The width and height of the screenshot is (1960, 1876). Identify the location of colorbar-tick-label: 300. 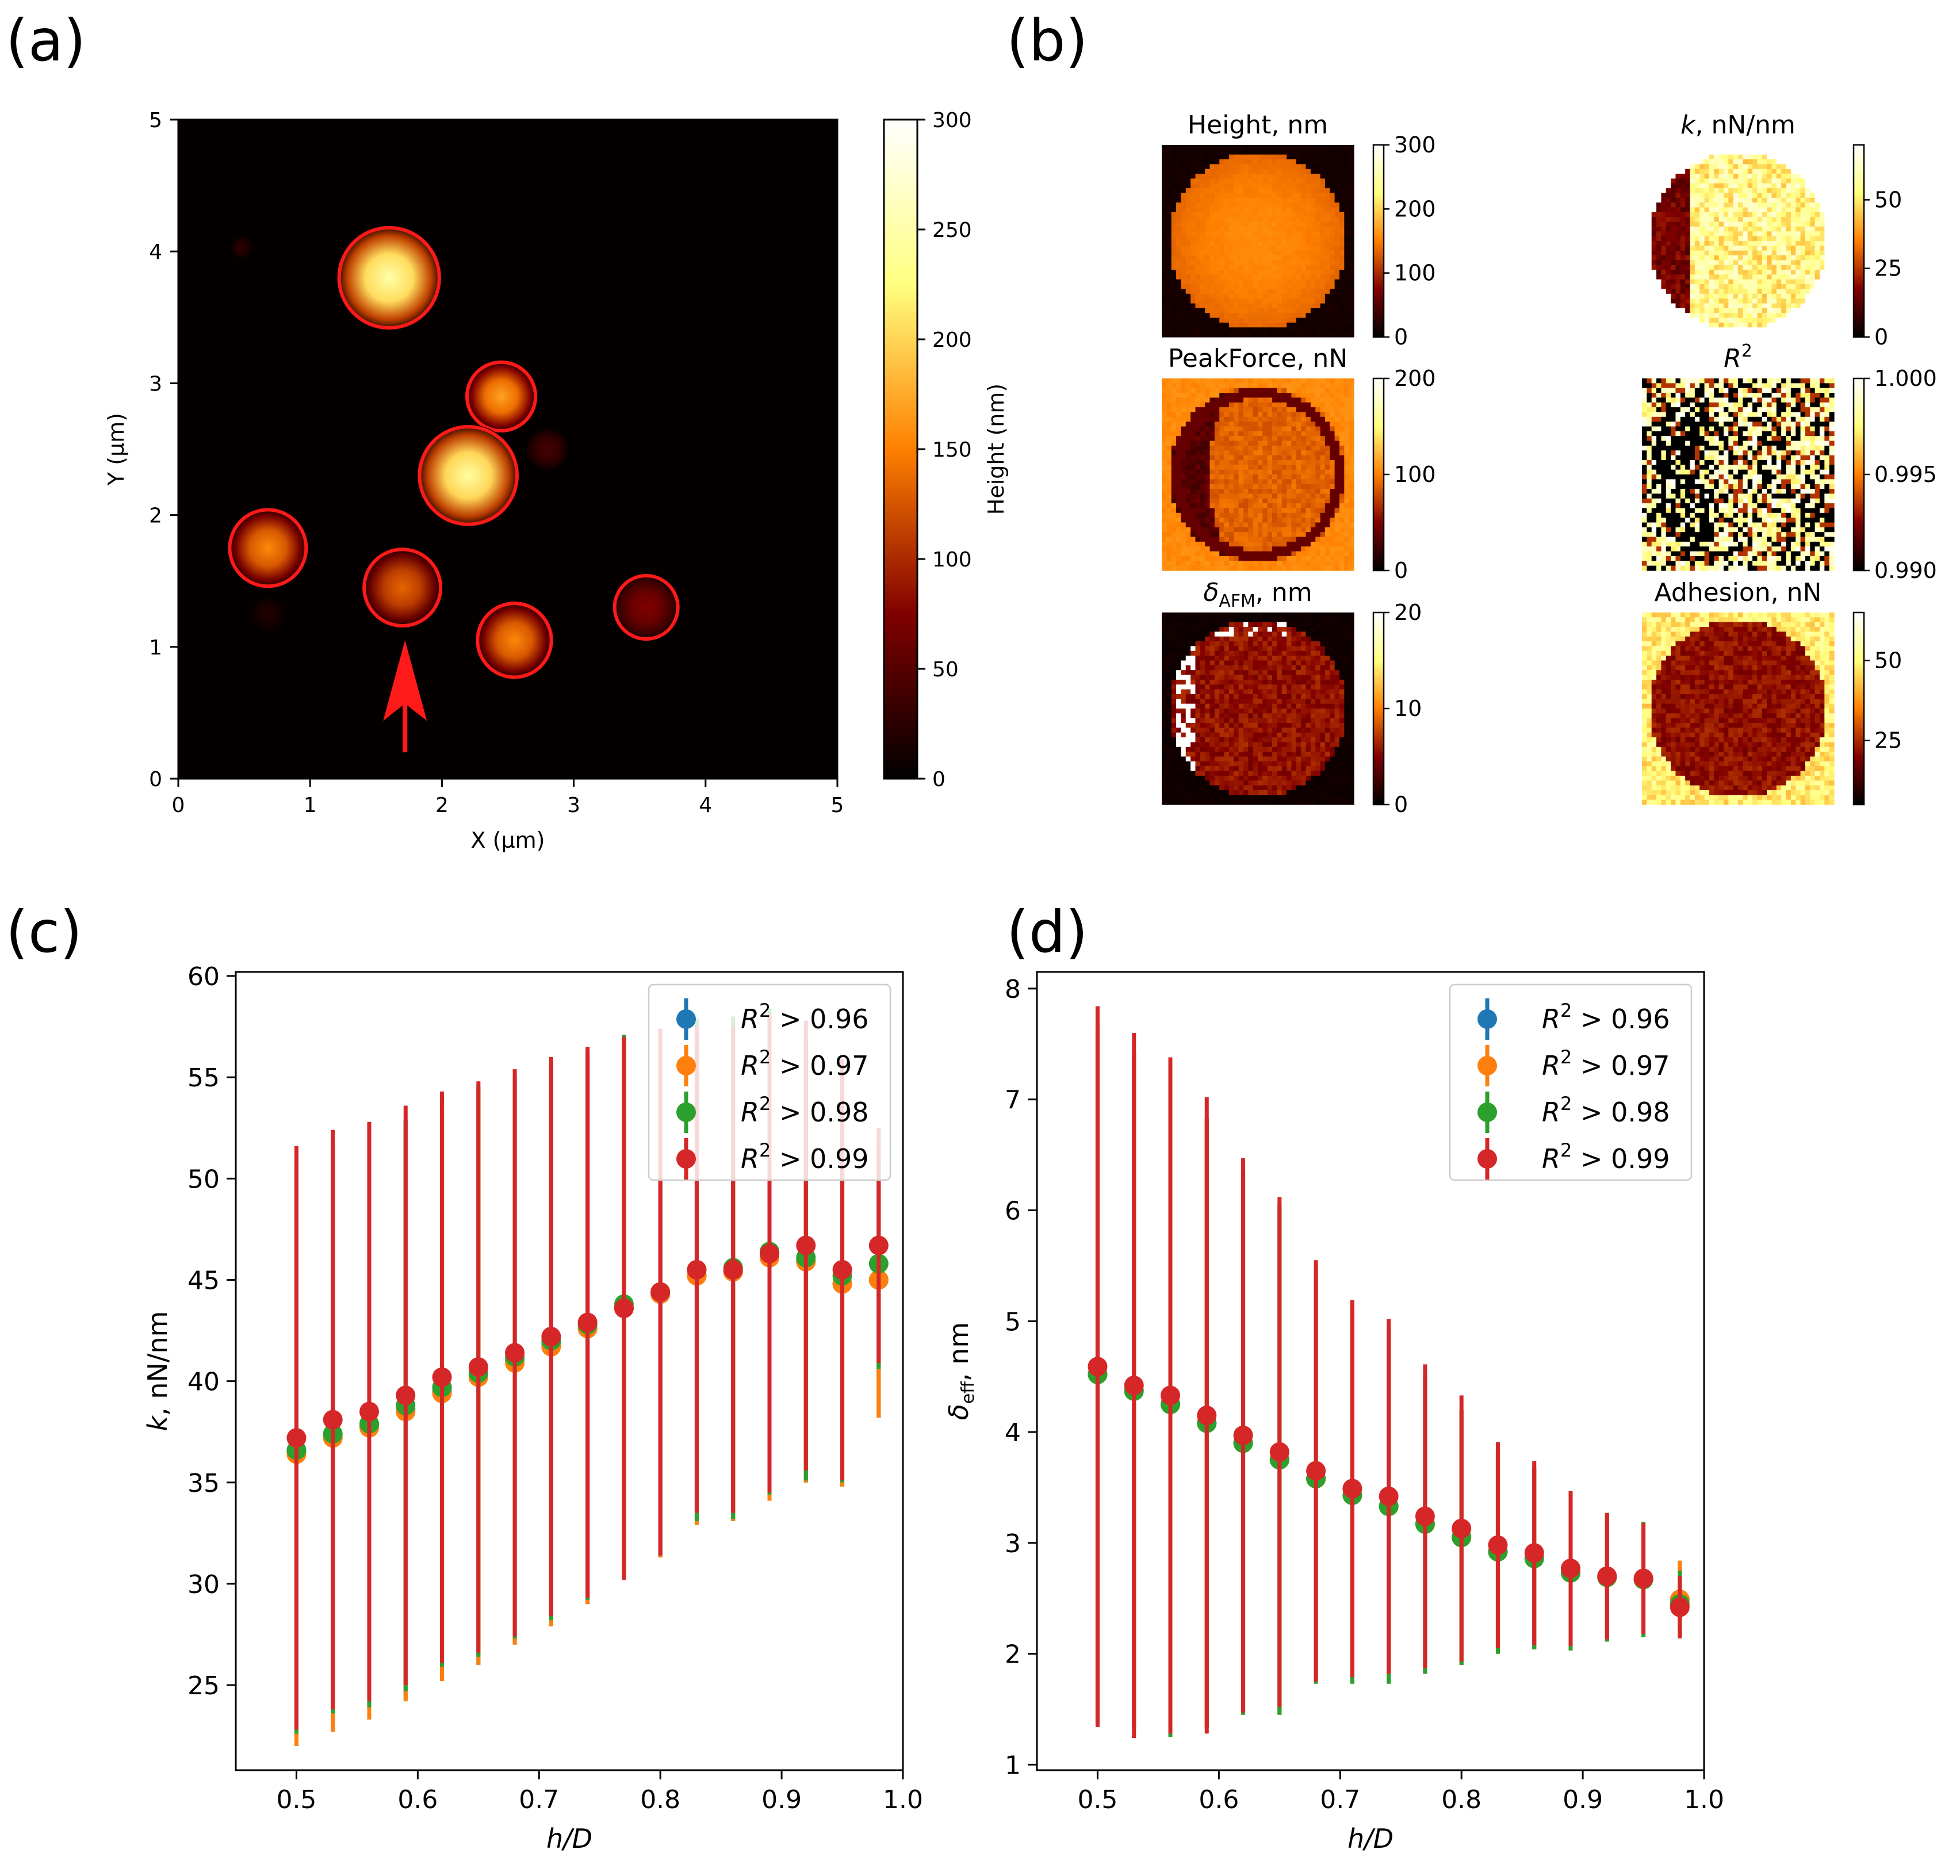
(952, 120).